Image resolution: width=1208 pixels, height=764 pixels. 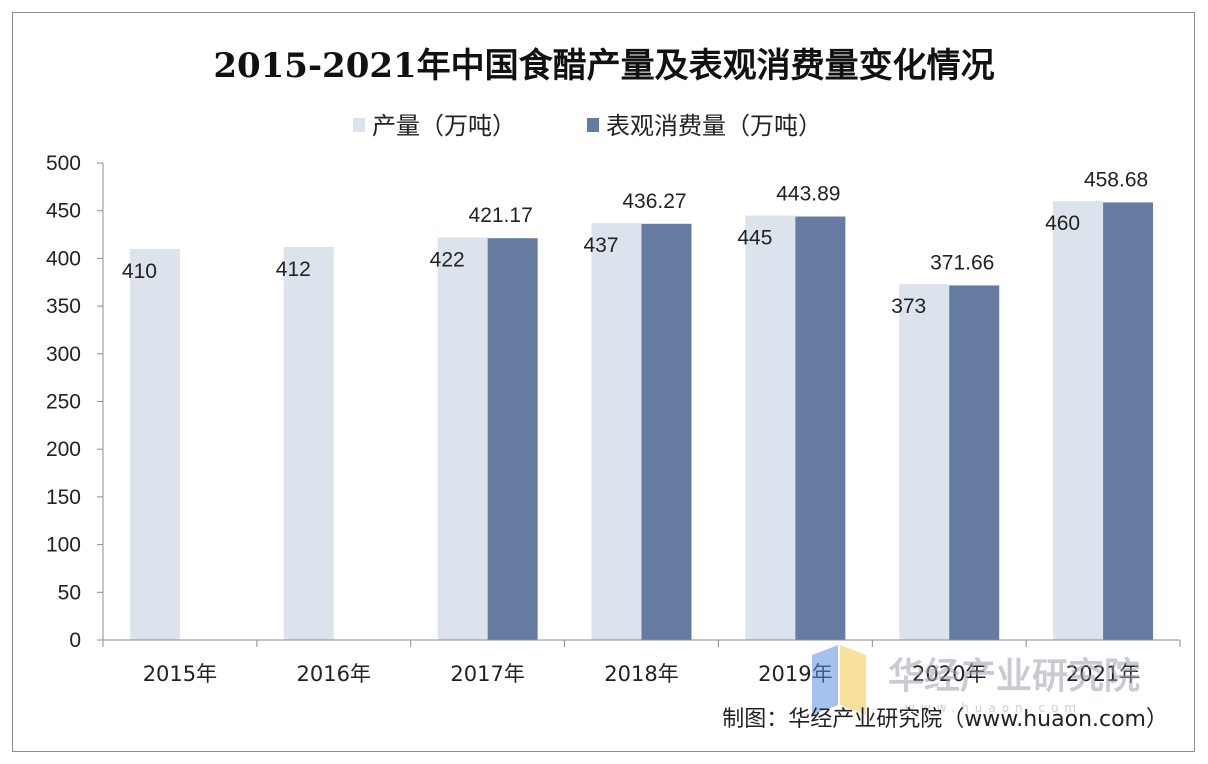 I want to click on data-label: 371.66, so click(x=962, y=262).